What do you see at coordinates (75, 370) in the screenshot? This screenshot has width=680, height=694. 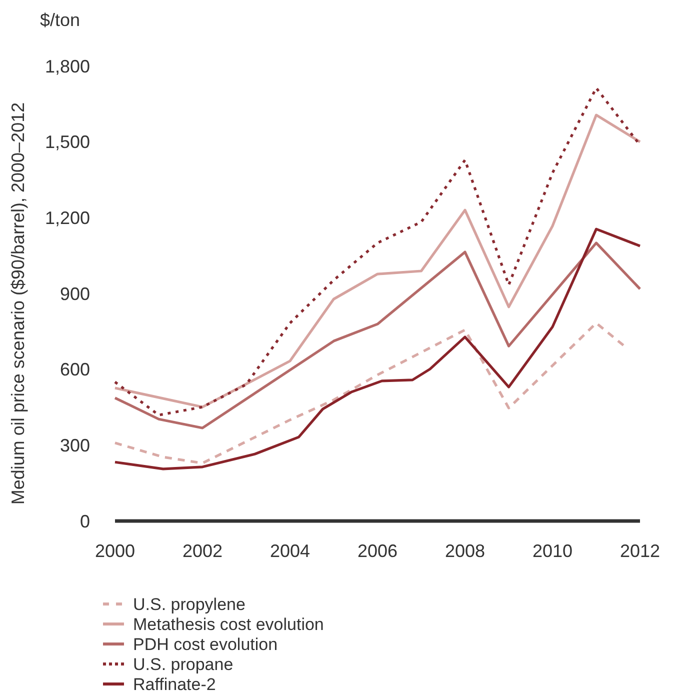 I see `y-tick-label: 600` at bounding box center [75, 370].